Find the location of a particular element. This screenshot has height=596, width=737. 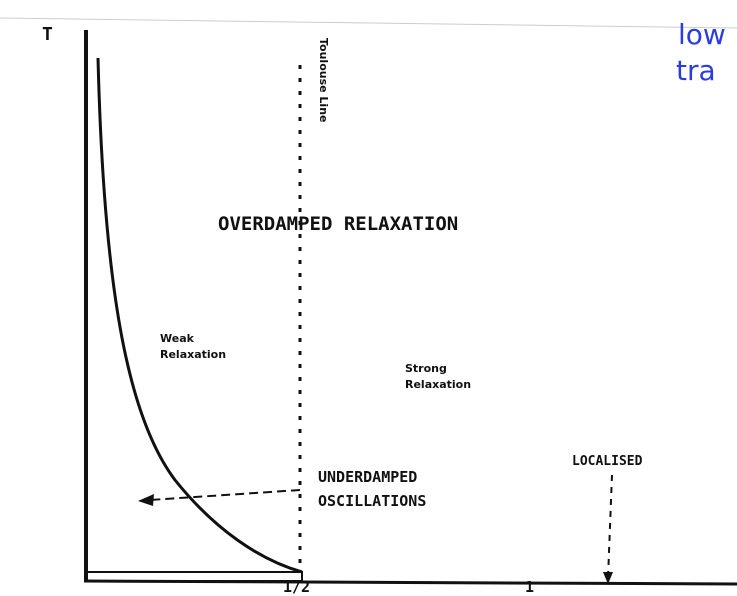

region-label: Strong is located at coordinates (426, 368).